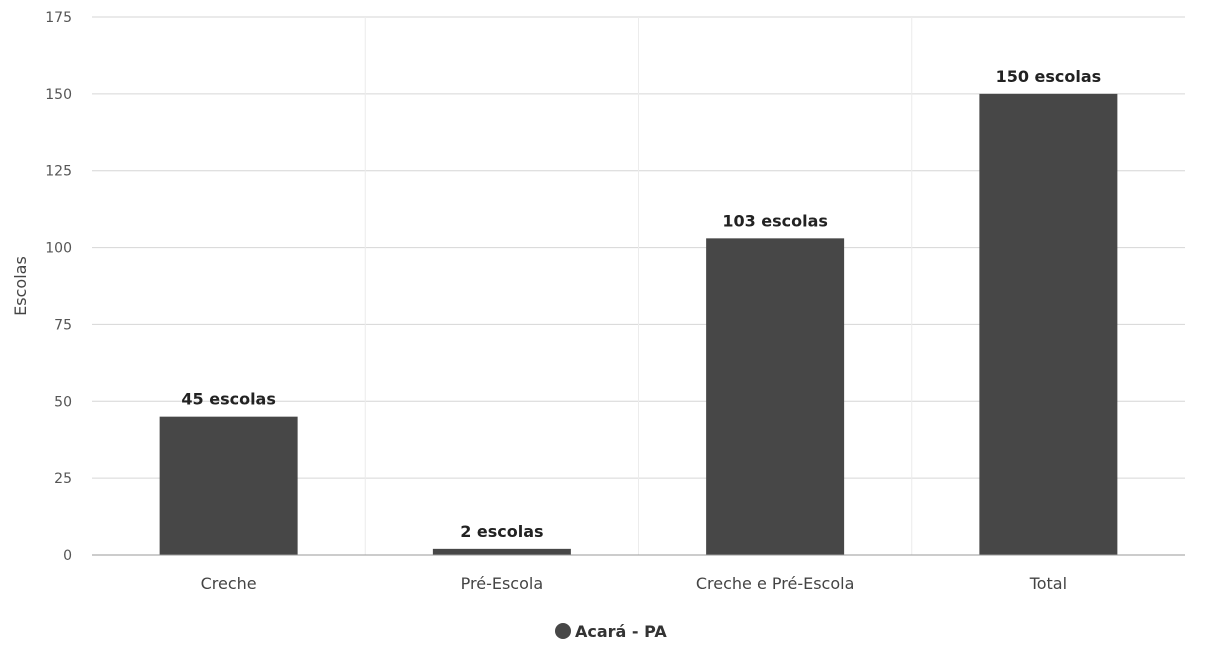 The height and width of the screenshot is (654, 1228). What do you see at coordinates (58, 95) in the screenshot?
I see `y-tick-label: 150` at bounding box center [58, 95].